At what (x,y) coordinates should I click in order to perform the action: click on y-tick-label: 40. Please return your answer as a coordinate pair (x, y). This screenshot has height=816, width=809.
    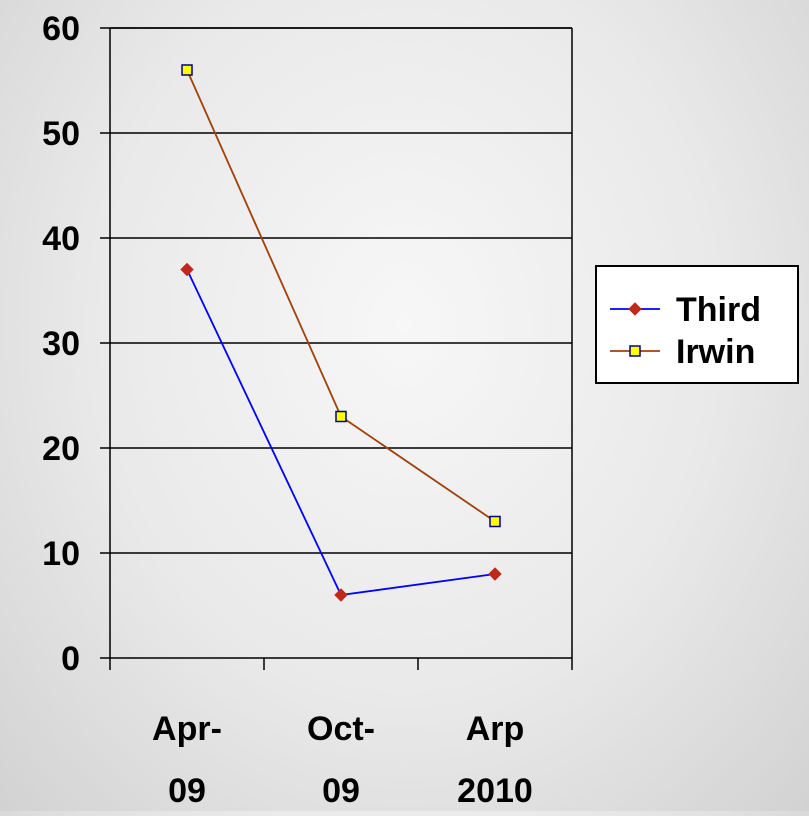
    Looking at the image, I should click on (61, 239).